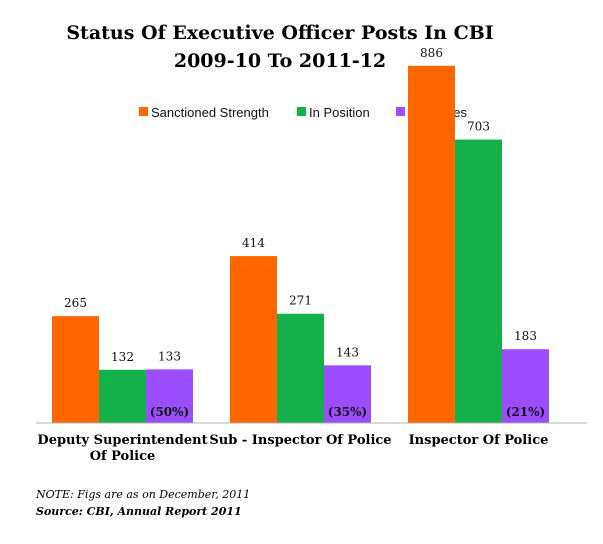  Describe the element at coordinates (143, 111) in the screenshot. I see `legend-swatch-sanctioned-strength` at that location.